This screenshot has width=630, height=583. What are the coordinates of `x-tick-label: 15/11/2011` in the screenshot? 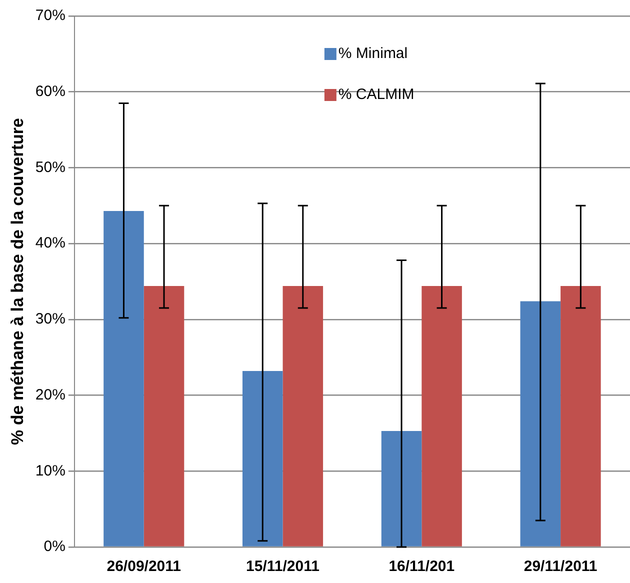 It's located at (283, 567).